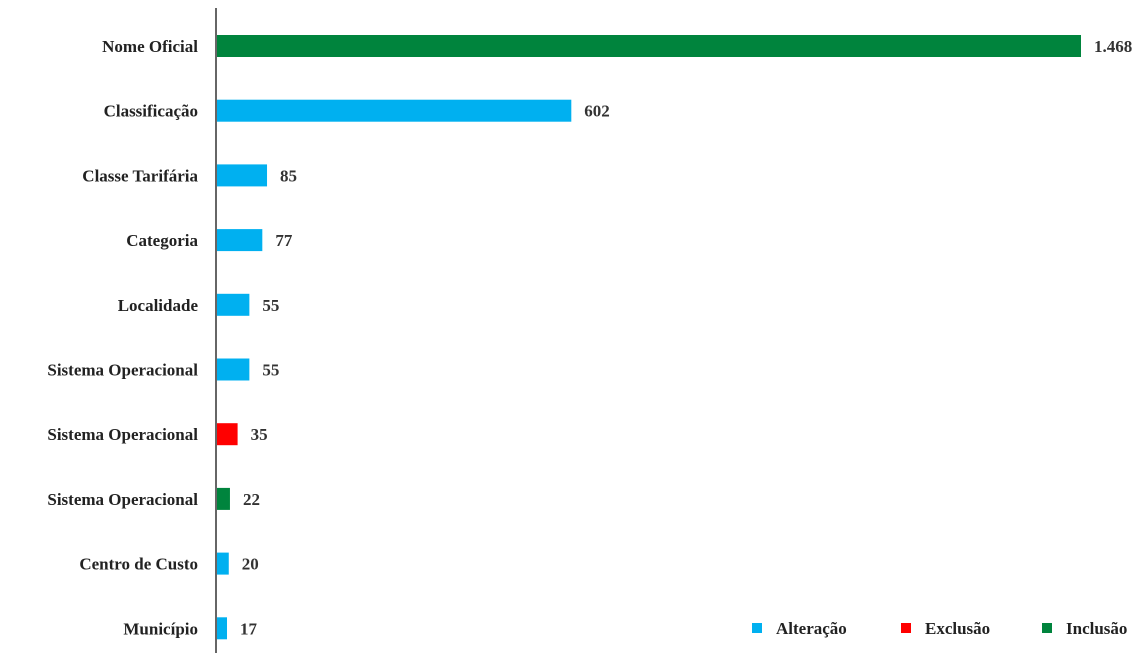 This screenshot has width=1146, height=653. I want to click on category-label: Nome Oficial, so click(150, 46).